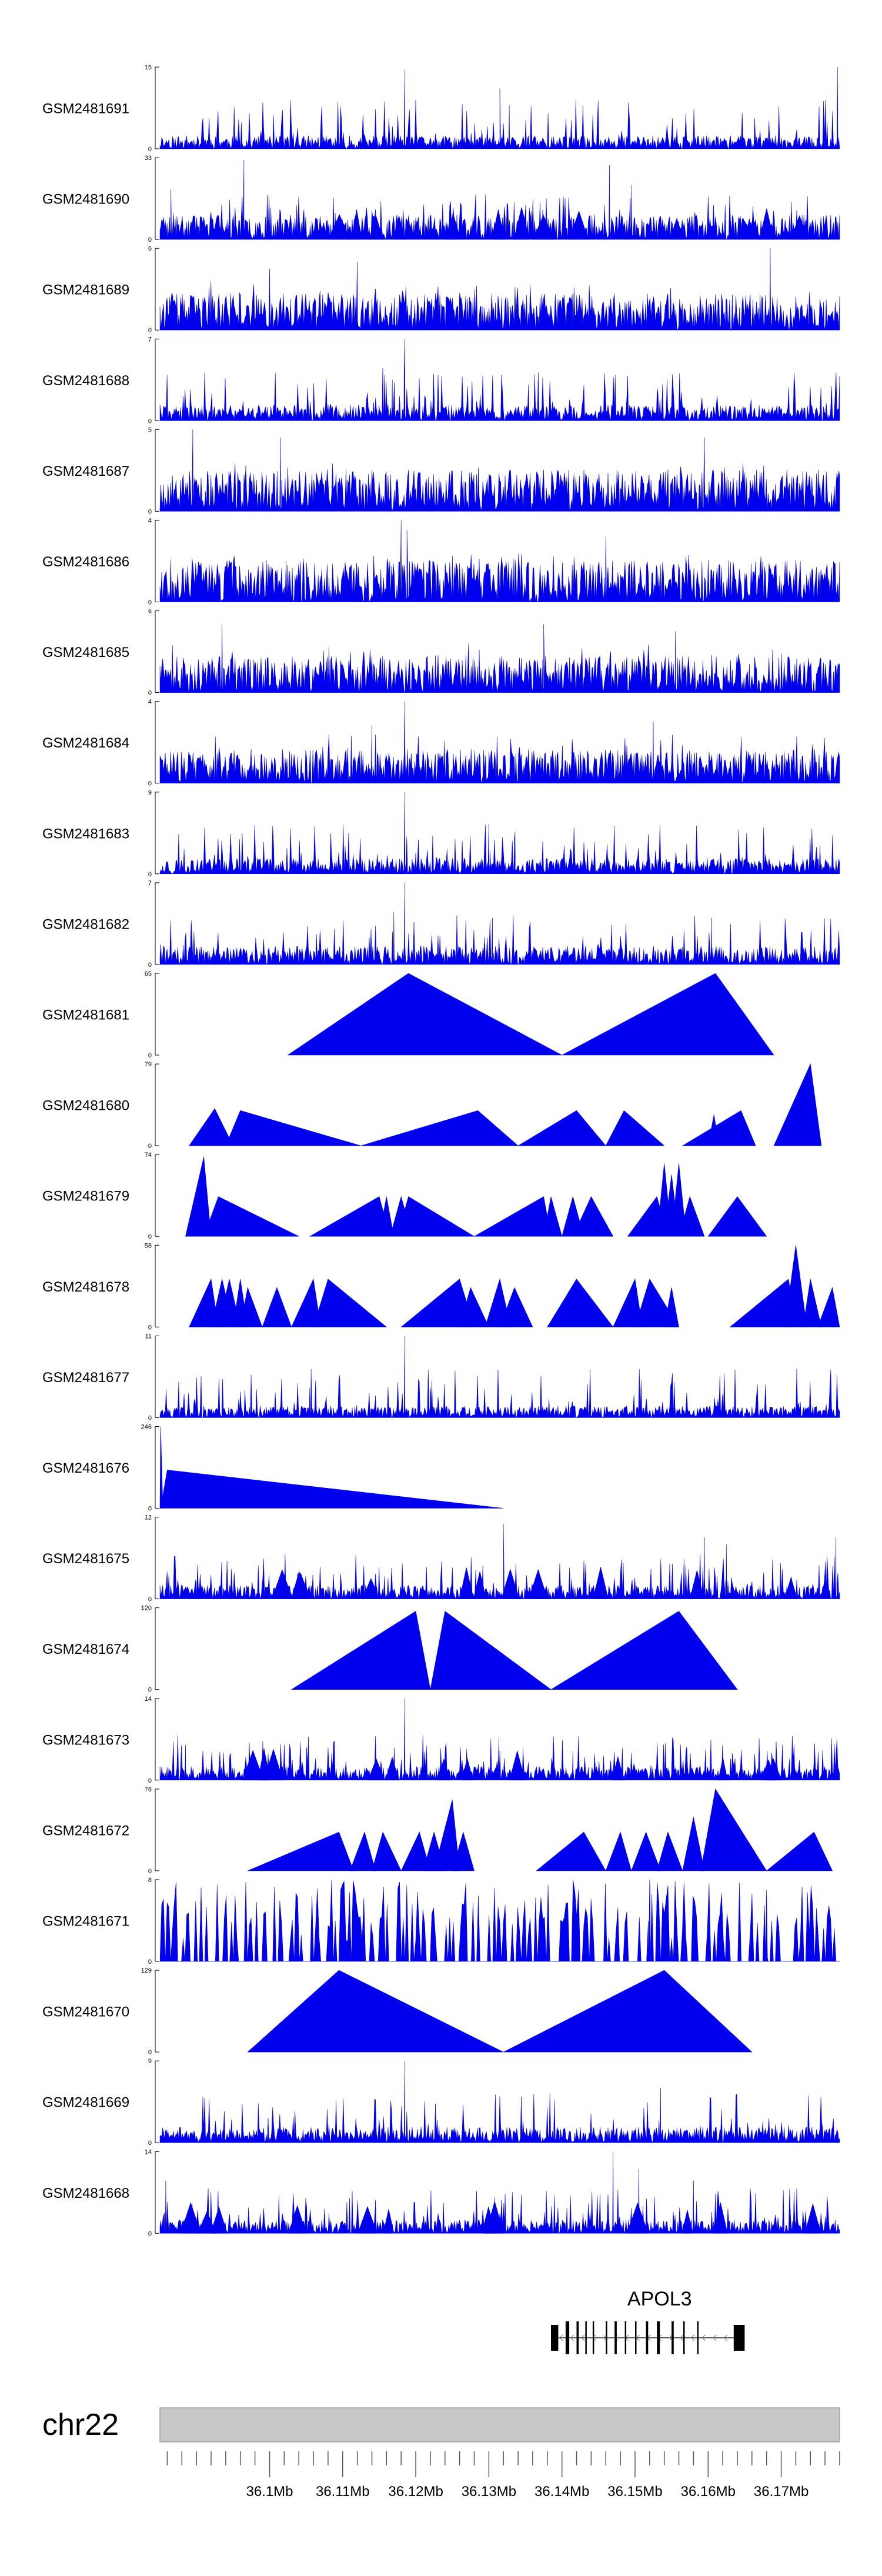  Describe the element at coordinates (781, 2492) in the screenshot. I see `x-axis-tick-label: 36.17Mb` at that location.